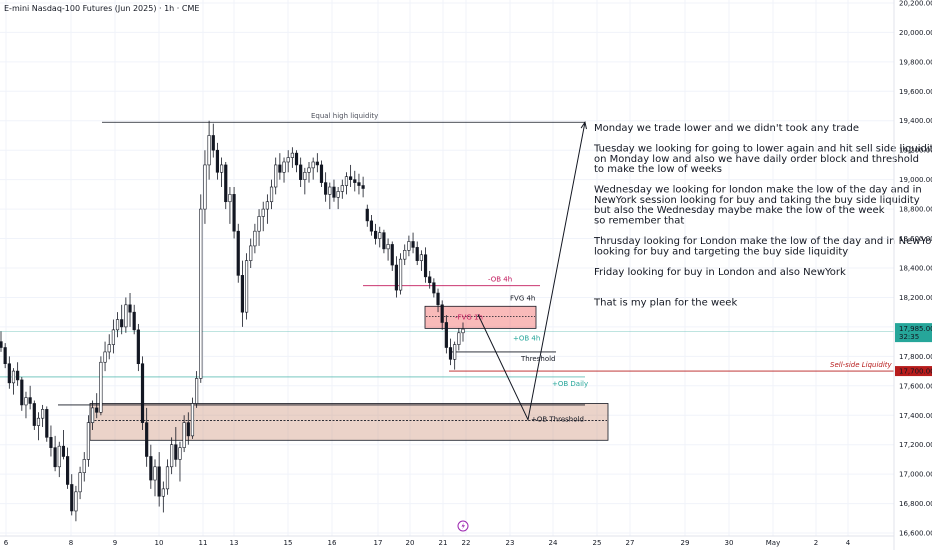 The height and width of the screenshot is (550, 932). Describe the element at coordinates (538, 359) in the screenshot. I see `level-label: Threshold` at that location.